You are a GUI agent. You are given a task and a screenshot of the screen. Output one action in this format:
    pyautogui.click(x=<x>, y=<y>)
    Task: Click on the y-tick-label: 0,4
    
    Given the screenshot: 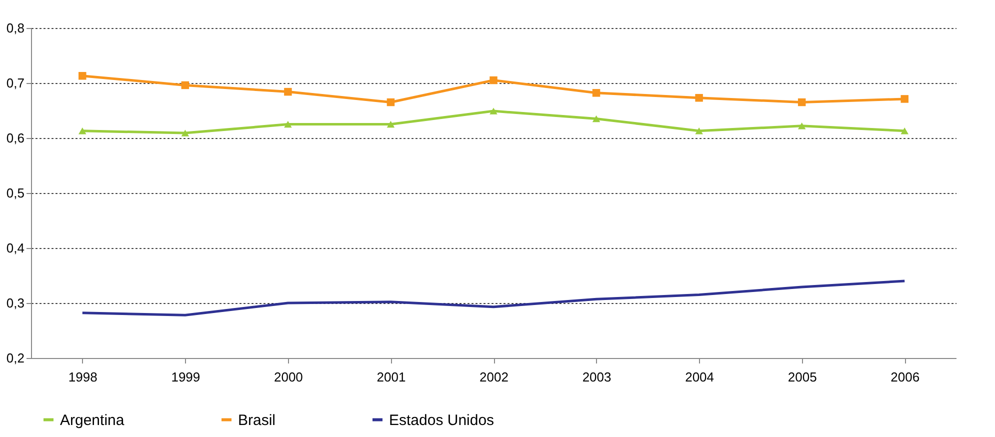 What is the action you would take?
    pyautogui.click(x=15, y=248)
    